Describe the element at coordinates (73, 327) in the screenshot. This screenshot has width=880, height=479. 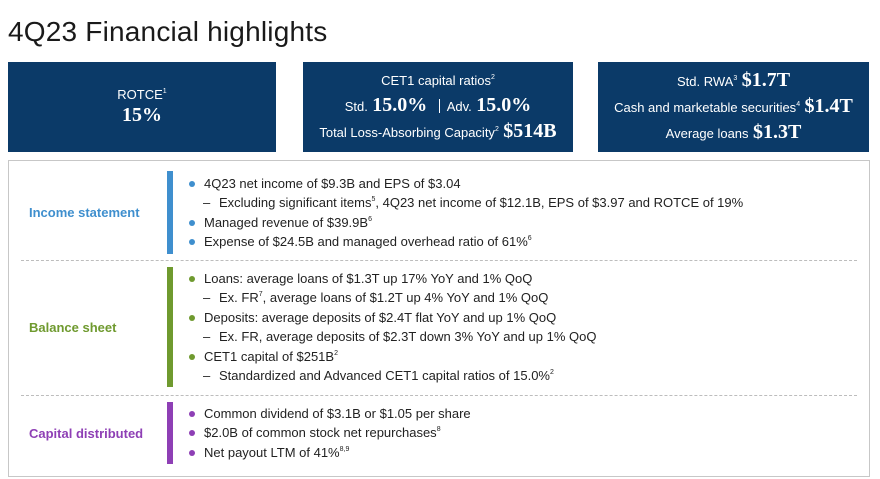
I see `balance-label: Balance sheet` at that location.